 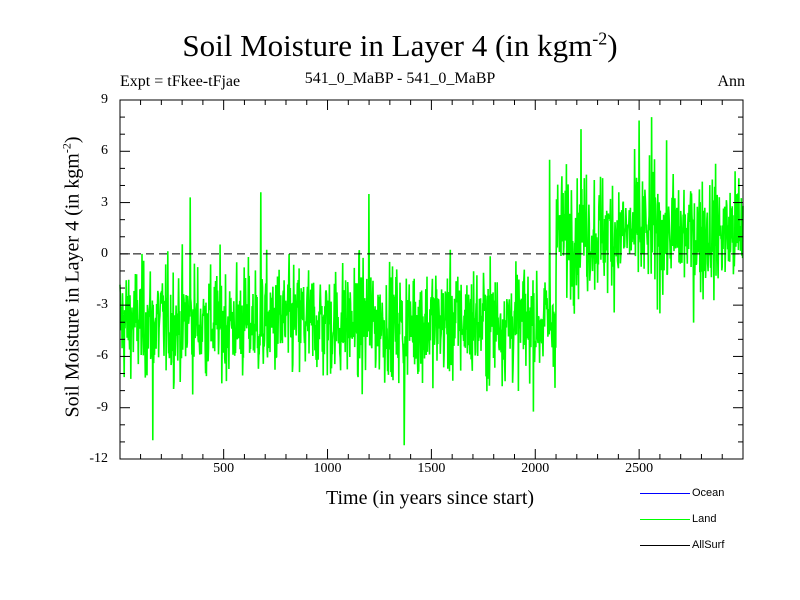 I want to click on legend-swatch-allsurf, so click(x=665, y=545).